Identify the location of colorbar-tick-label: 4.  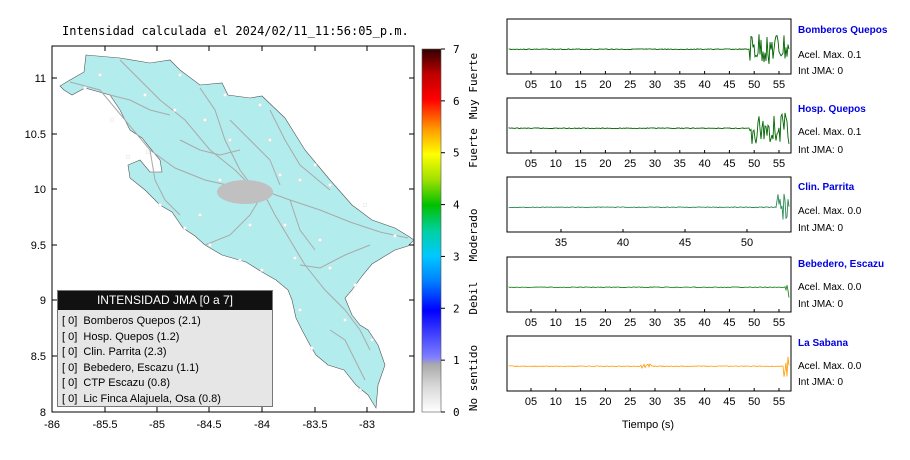
(456, 205).